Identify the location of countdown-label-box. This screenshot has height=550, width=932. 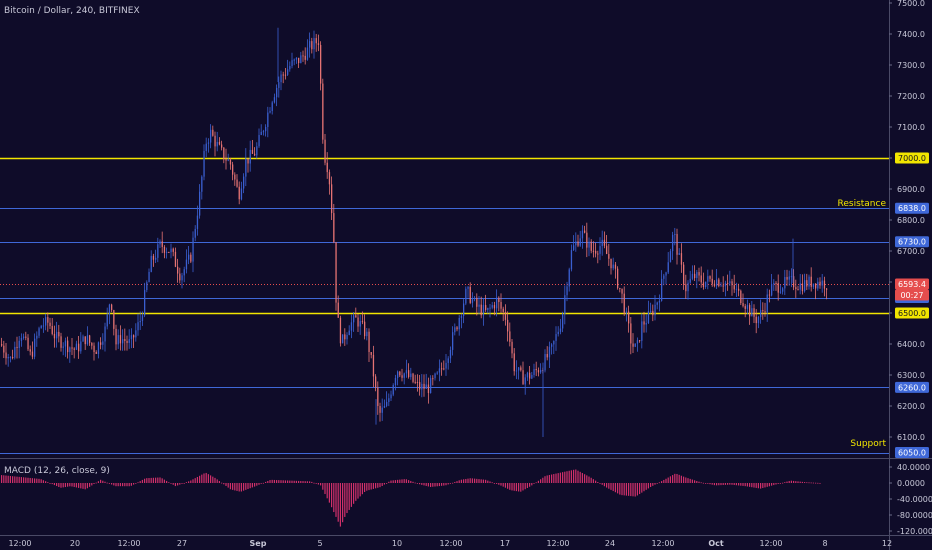
(912, 295).